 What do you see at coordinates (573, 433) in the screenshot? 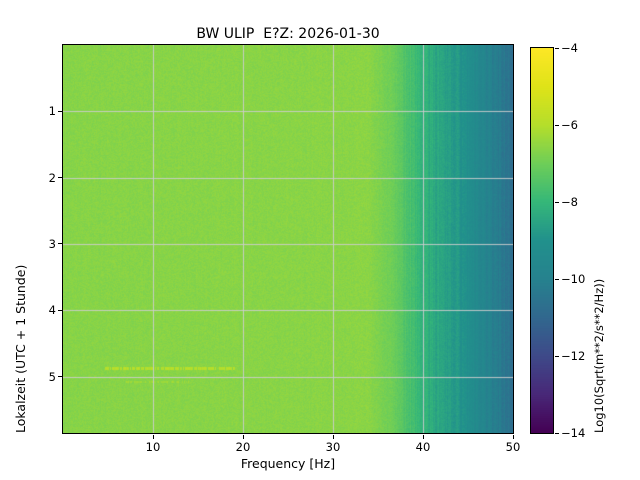
I see `colorbar-tick-label: −14` at bounding box center [573, 433].